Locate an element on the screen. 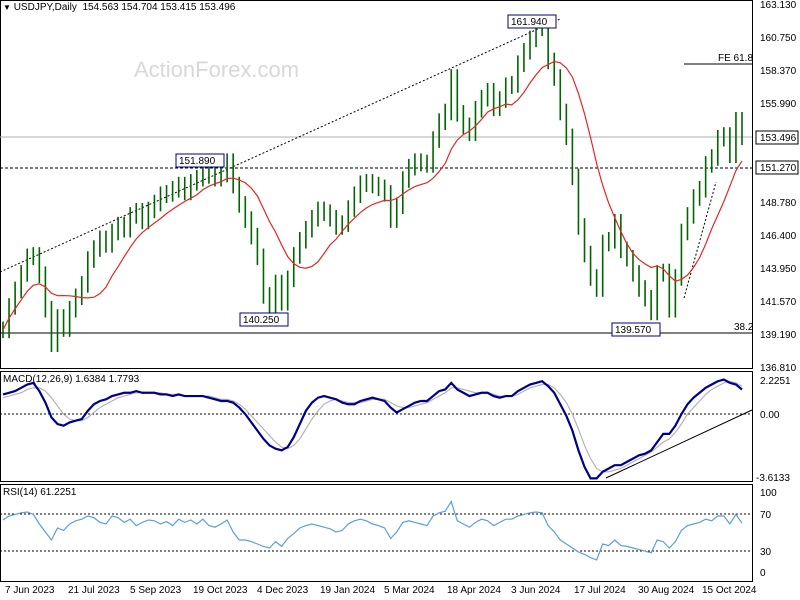 Image resolution: width=800 pixels, height=600 pixels. macd-signal-line is located at coordinates (372, 426).